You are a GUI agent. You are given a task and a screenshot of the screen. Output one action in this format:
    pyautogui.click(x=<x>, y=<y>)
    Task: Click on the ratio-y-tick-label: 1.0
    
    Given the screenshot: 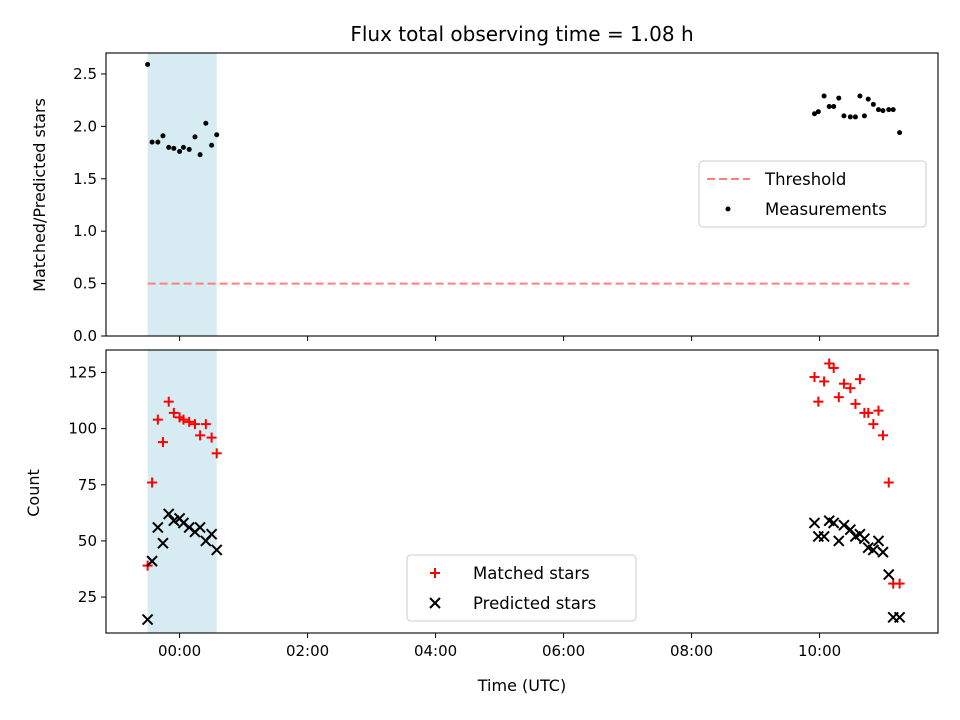 What is the action you would take?
    pyautogui.click(x=85, y=231)
    